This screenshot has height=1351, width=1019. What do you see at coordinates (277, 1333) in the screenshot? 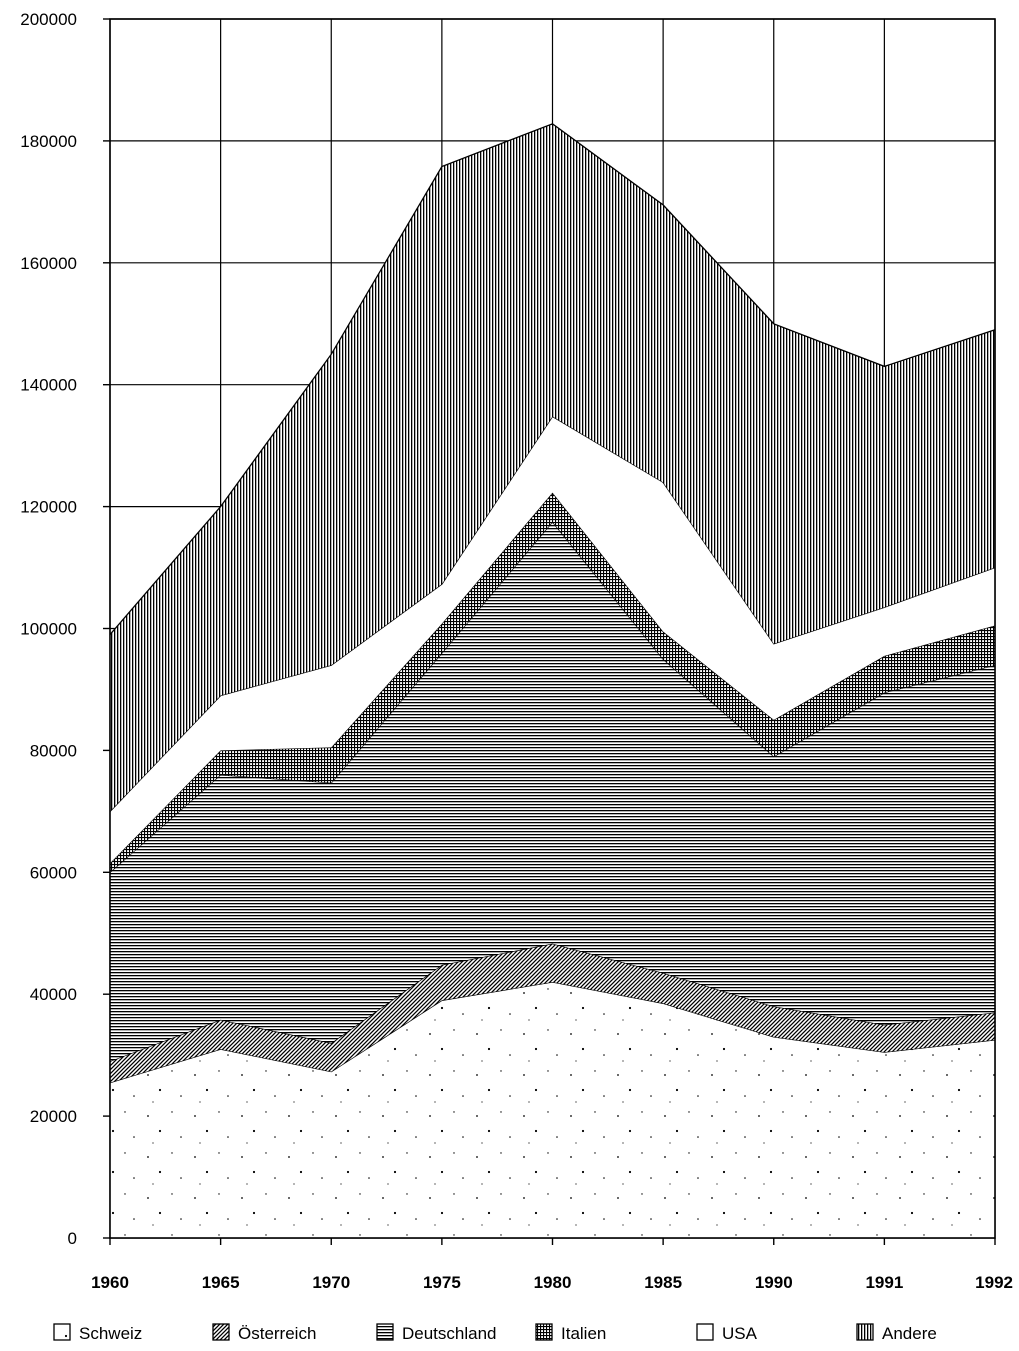
I see `legend-label: Österreich` at bounding box center [277, 1333].